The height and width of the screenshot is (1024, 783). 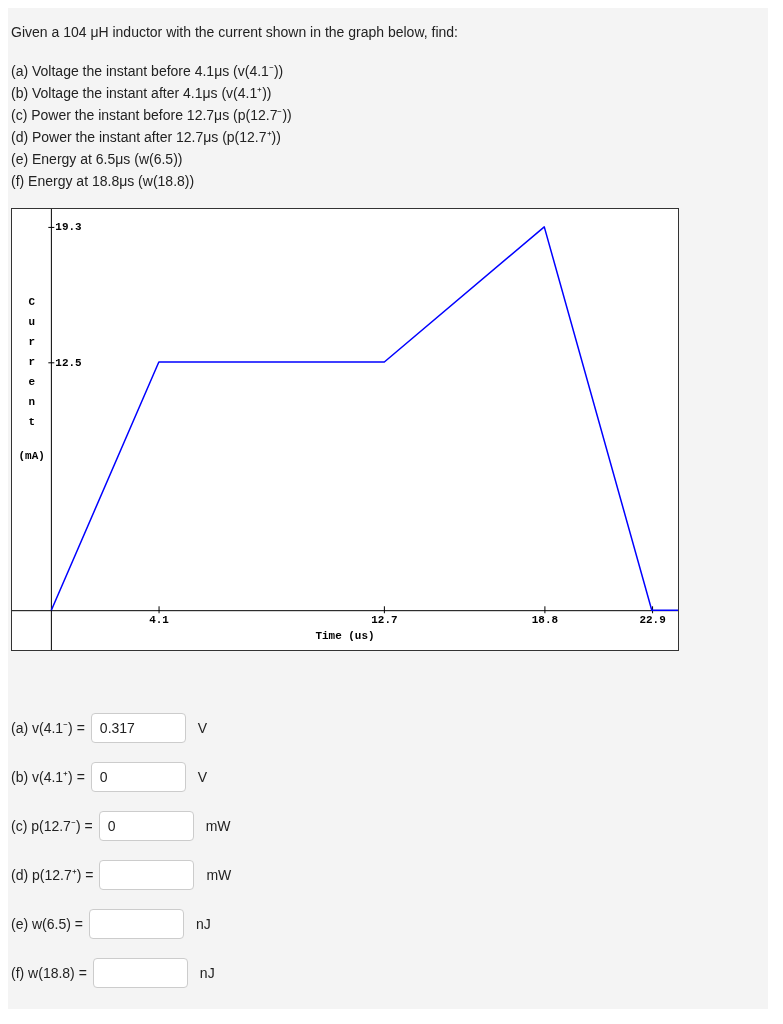 What do you see at coordinates (159, 620) in the screenshot?
I see `x-tick-label: 4.1` at bounding box center [159, 620].